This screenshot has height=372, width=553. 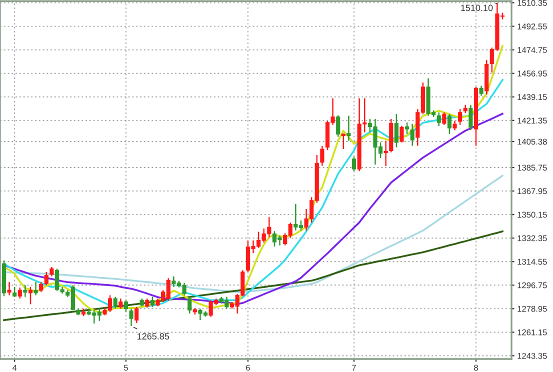 I want to click on y-tick-label: 1385.75, so click(x=532, y=167).